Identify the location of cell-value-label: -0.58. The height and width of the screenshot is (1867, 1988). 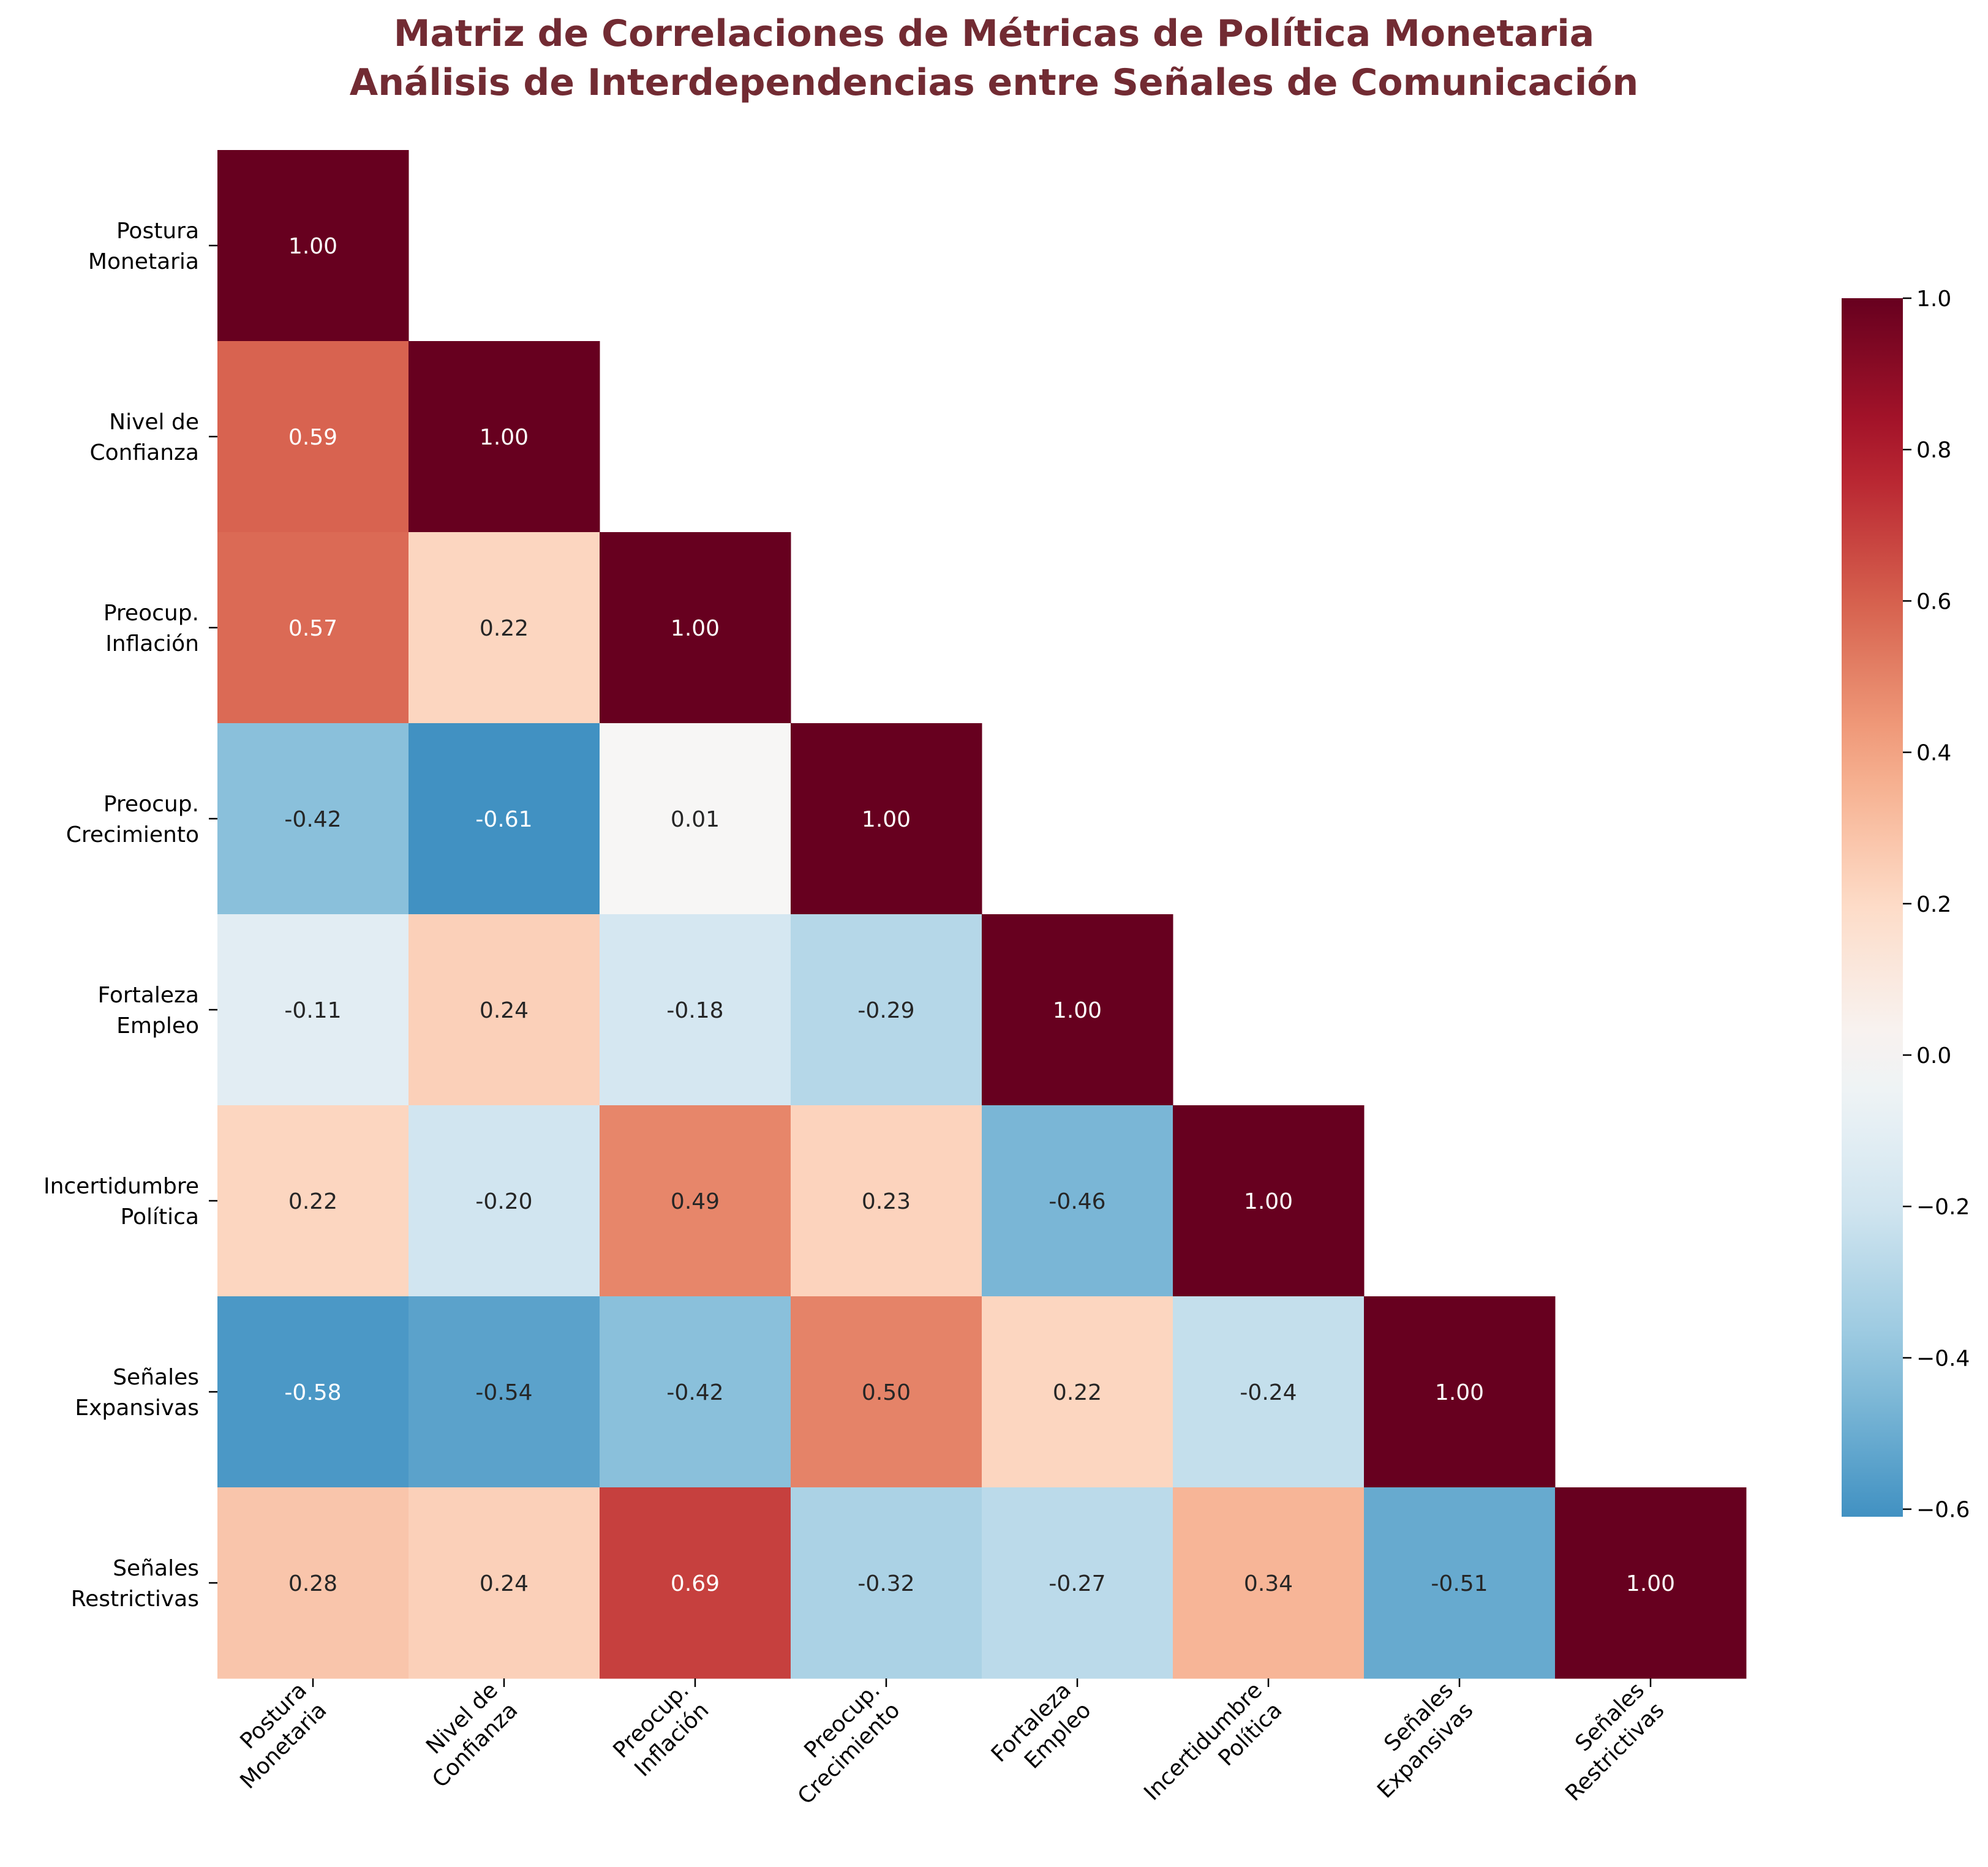
(312, 1392).